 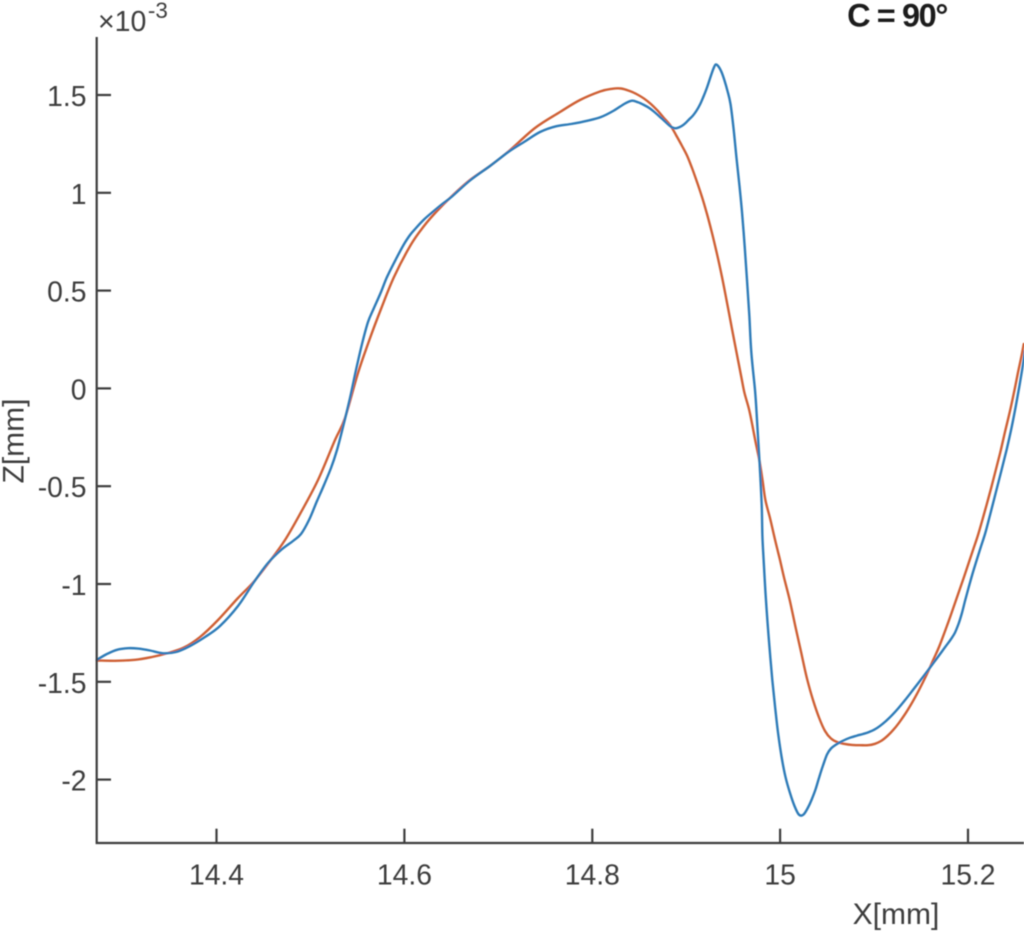 What do you see at coordinates (15, 441) in the screenshot?
I see `svg-text: Z[mm]` at bounding box center [15, 441].